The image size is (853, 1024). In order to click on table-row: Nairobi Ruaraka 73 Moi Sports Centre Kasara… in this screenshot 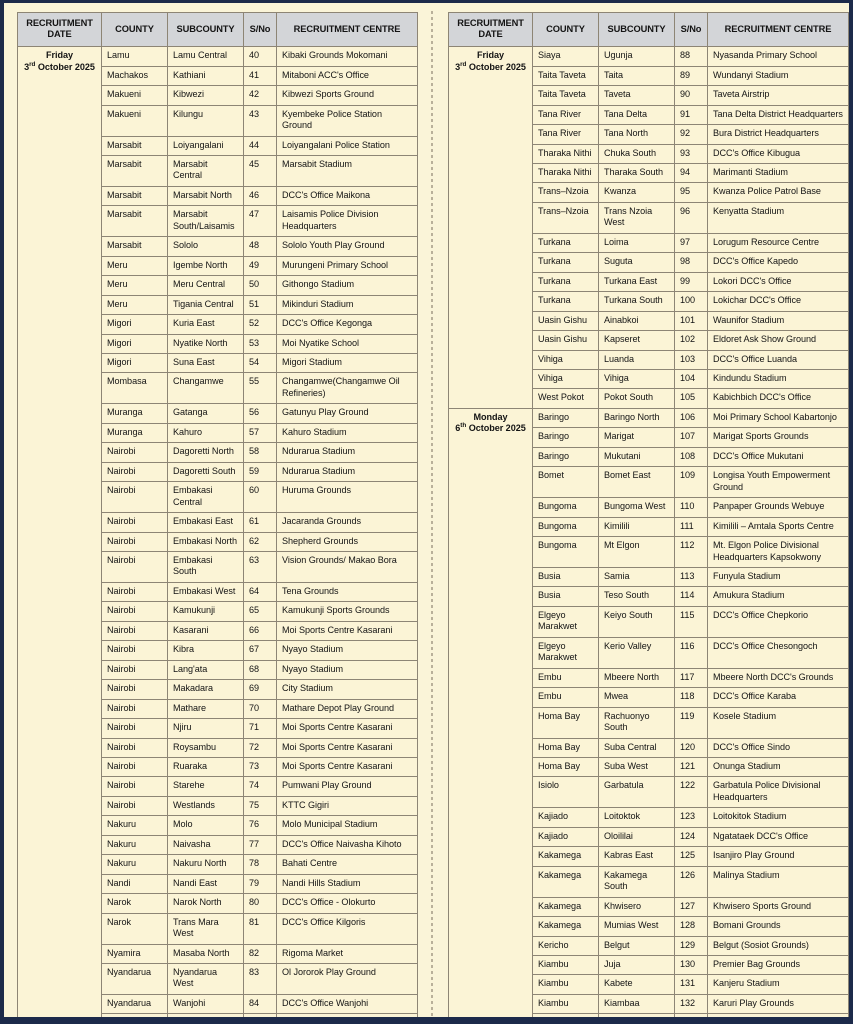, I will do `click(218, 767)`.